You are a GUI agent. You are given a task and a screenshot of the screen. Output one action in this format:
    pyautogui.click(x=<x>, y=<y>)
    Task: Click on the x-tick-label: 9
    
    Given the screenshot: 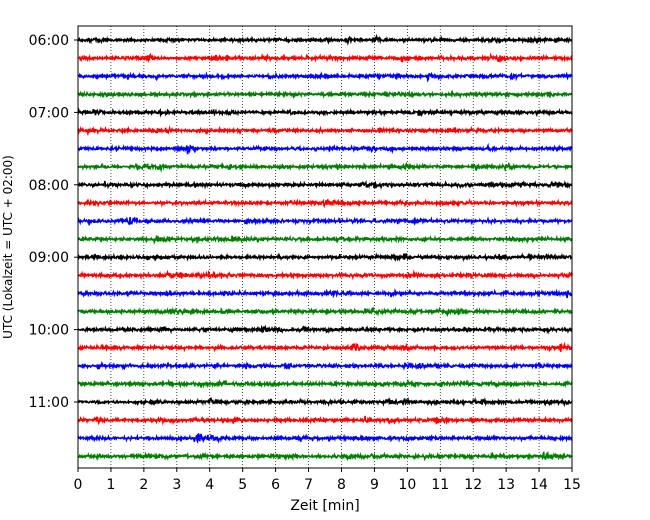 What is the action you would take?
    pyautogui.click(x=374, y=485)
    